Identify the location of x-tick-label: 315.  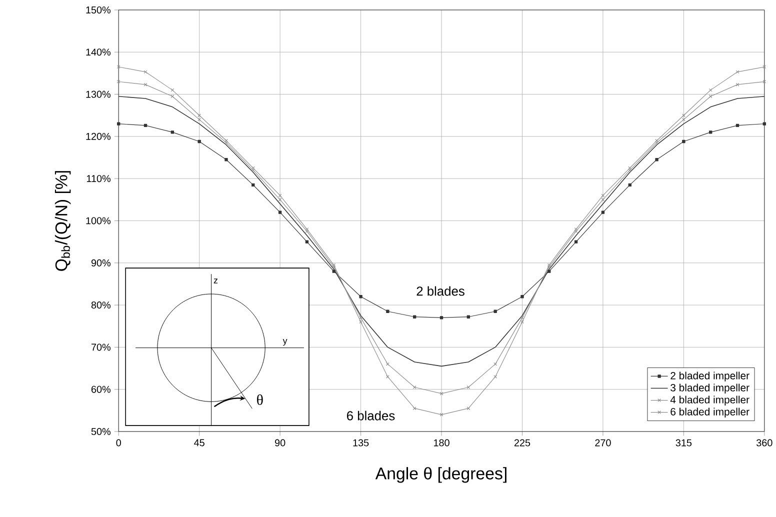
(684, 442).